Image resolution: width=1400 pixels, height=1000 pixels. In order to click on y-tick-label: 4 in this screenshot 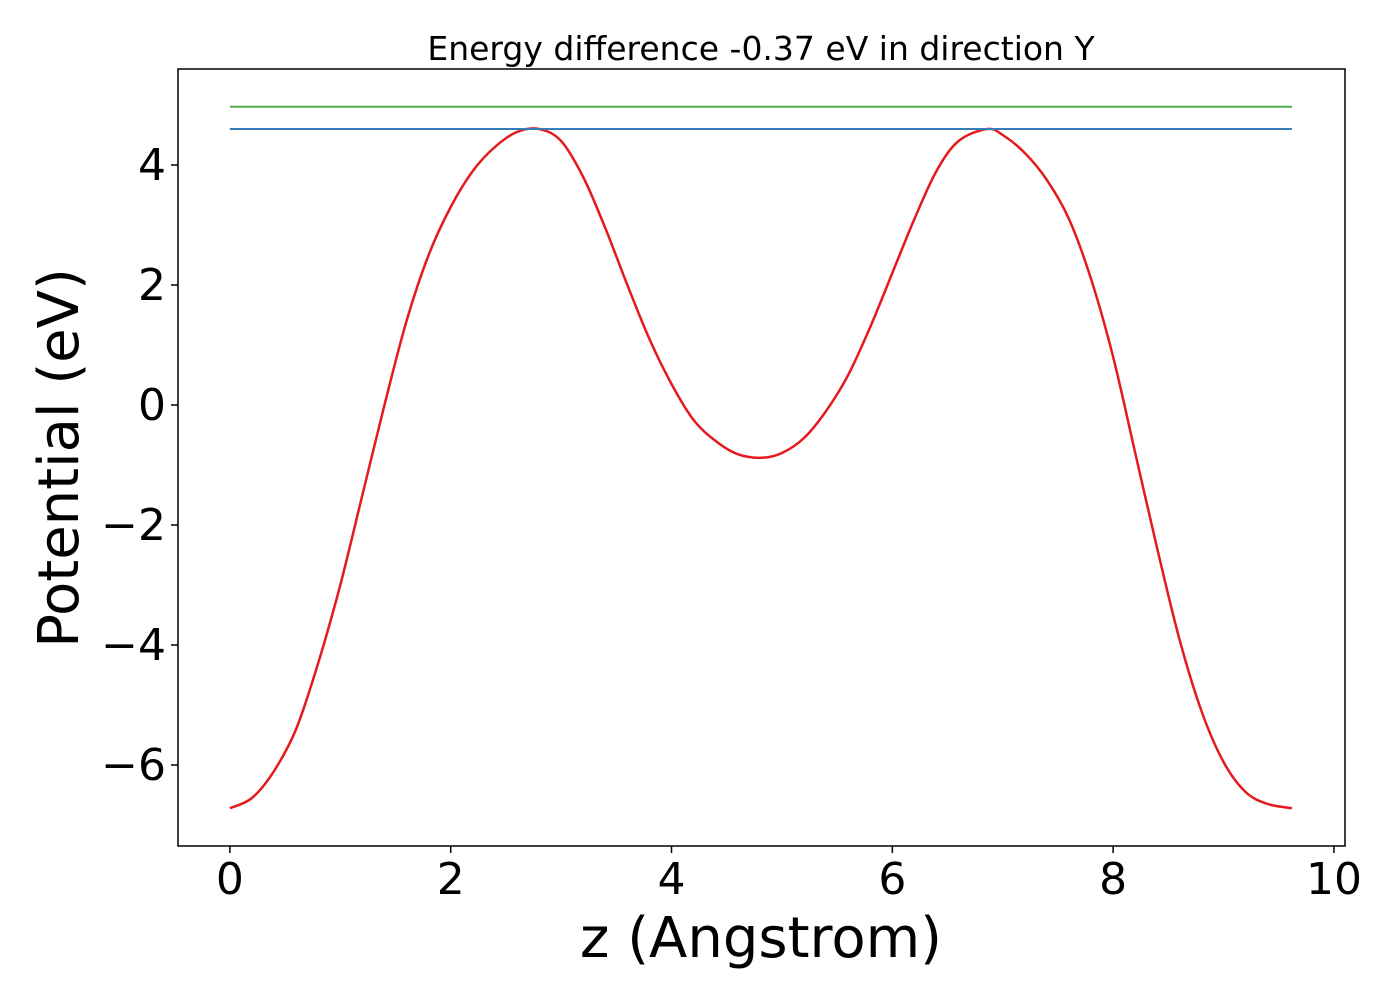, I will do `click(152, 165)`.